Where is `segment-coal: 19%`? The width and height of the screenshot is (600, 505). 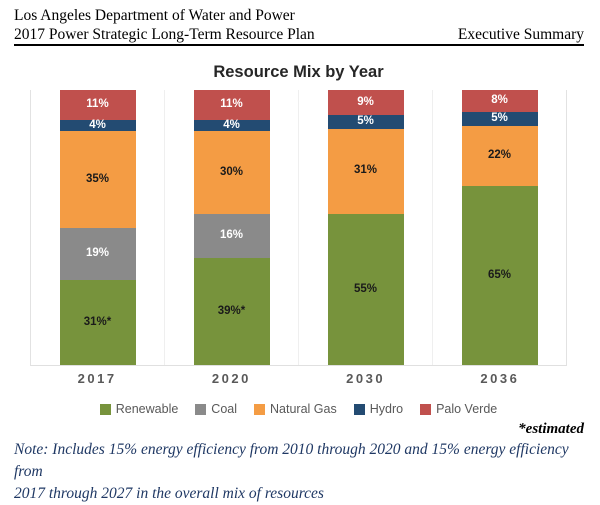 segment-coal: 19% is located at coordinates (97, 253).